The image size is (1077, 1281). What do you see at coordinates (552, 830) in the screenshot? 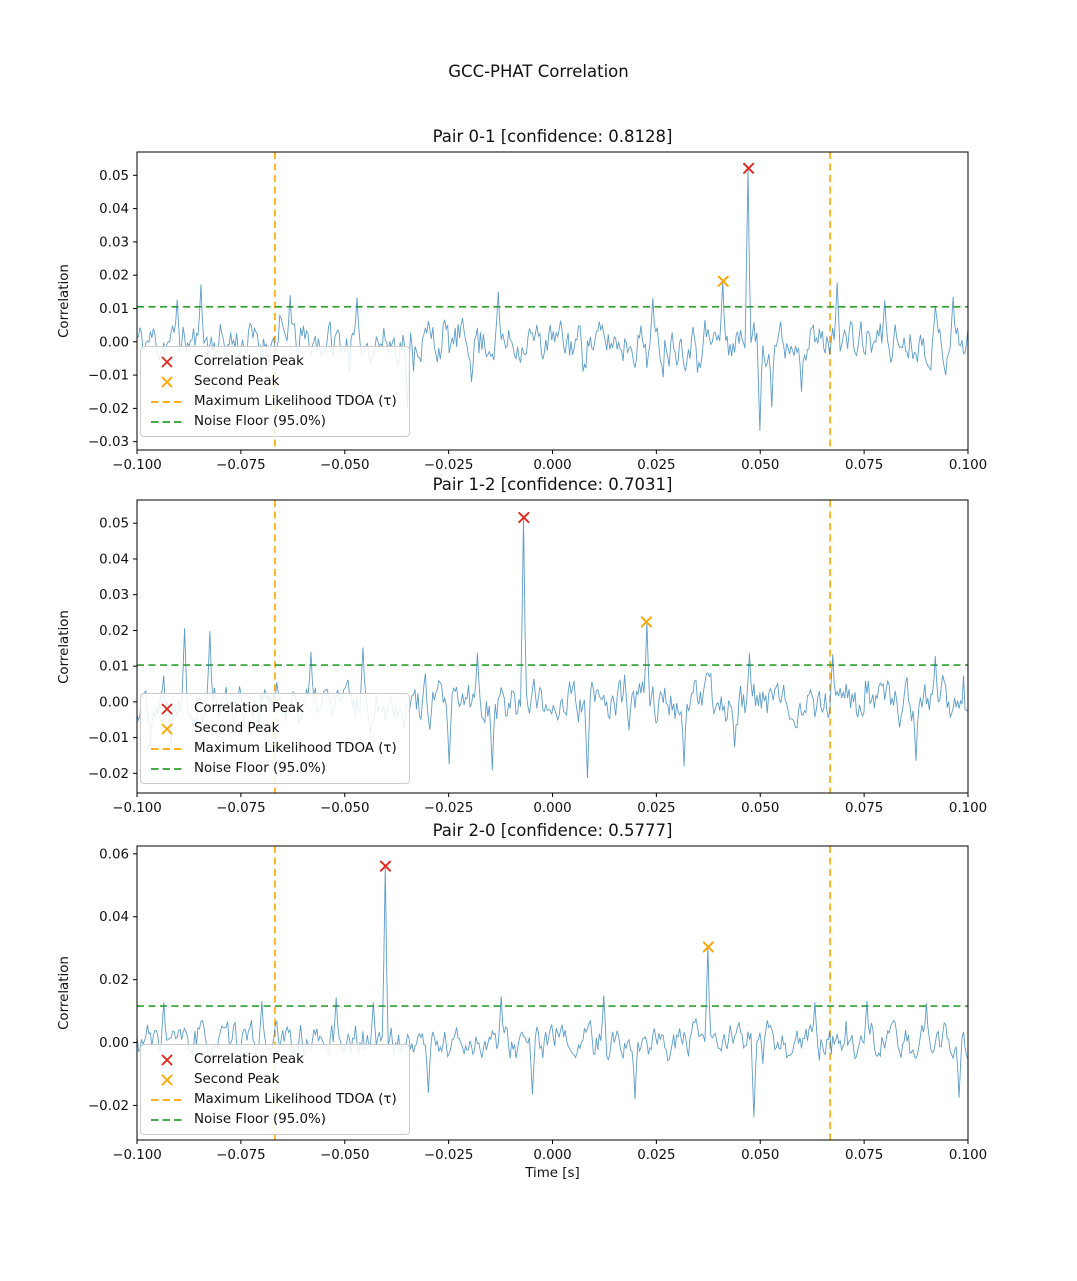
I see `subplot-title: Pair 2-0 [confidence: 0.5777]` at bounding box center [552, 830].